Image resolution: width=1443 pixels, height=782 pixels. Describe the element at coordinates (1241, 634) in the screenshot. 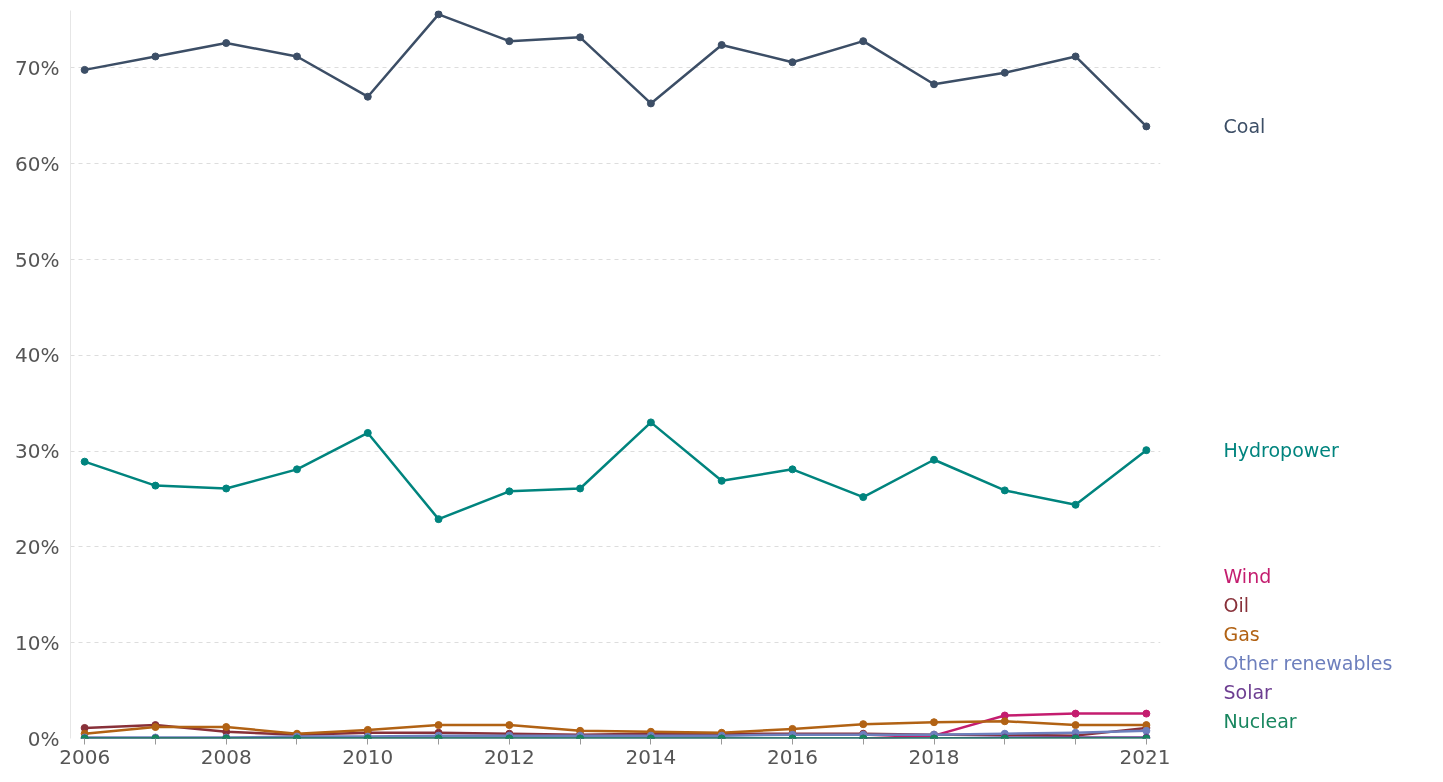

I see `text: Gas` at that location.